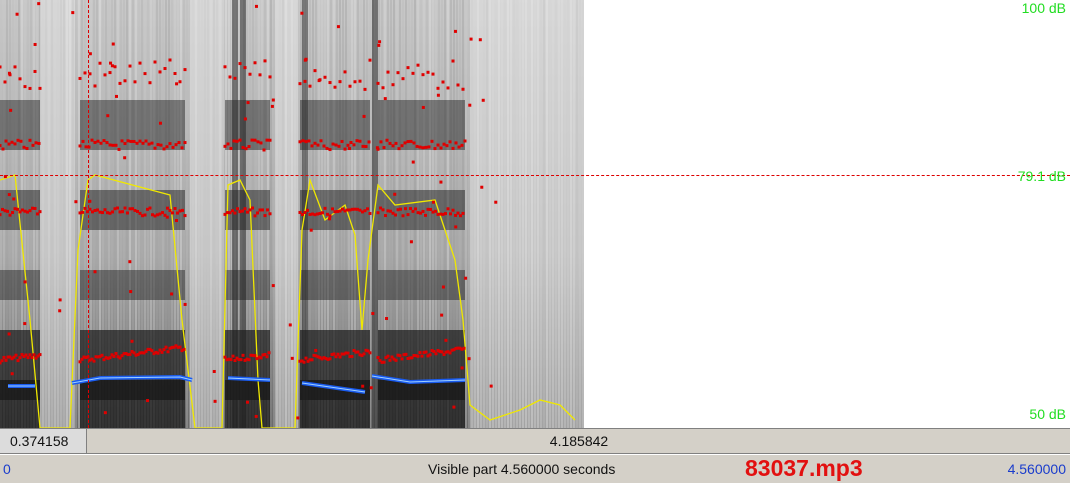 Image resolution: width=1070 pixels, height=483 pixels. What do you see at coordinates (535, 175) in the screenshot?
I see `horizontal-cursor-line` at bounding box center [535, 175].